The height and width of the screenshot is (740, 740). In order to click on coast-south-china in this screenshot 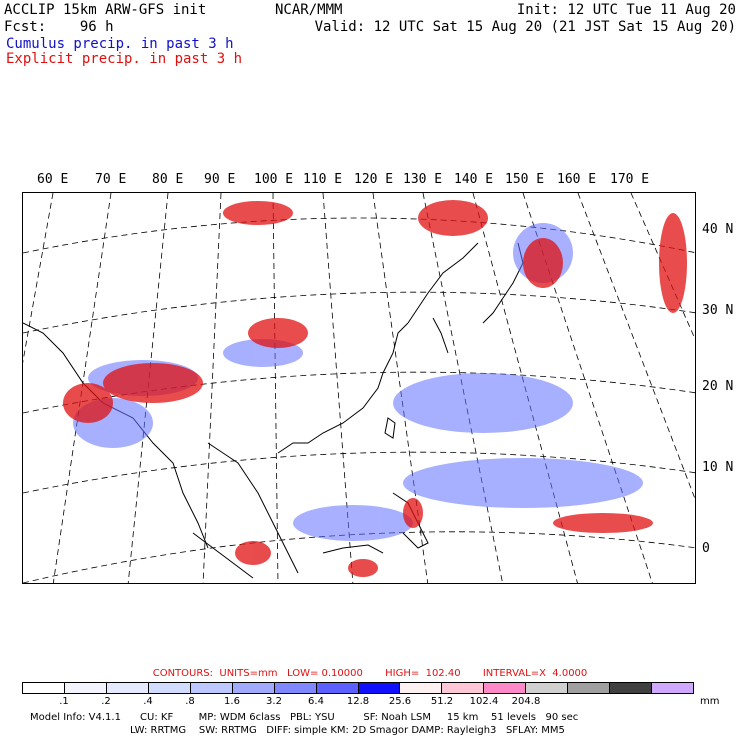, I will do `click(343, 388)`.